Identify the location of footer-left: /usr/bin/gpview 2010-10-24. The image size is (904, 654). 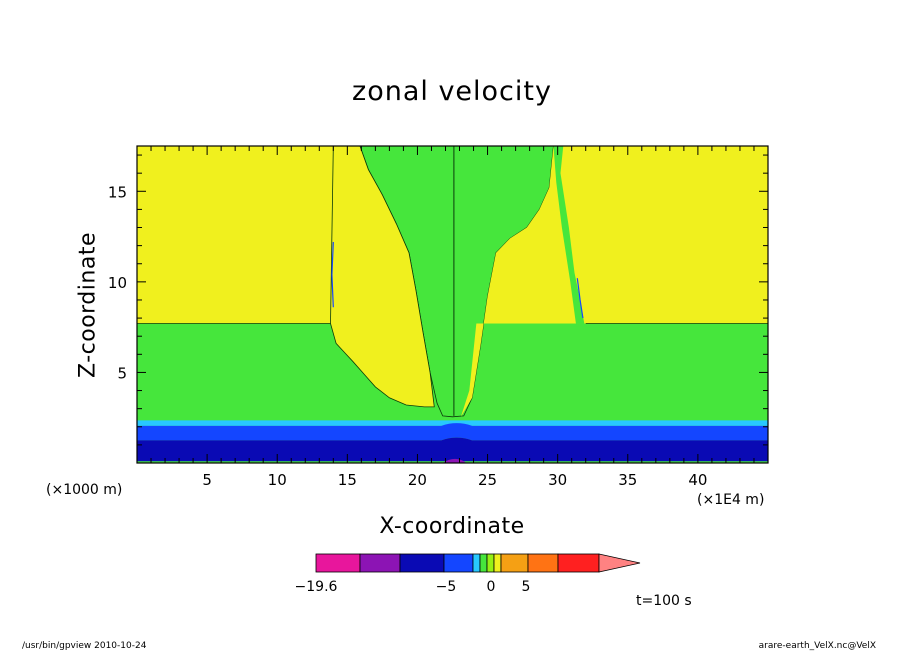
(84, 646).